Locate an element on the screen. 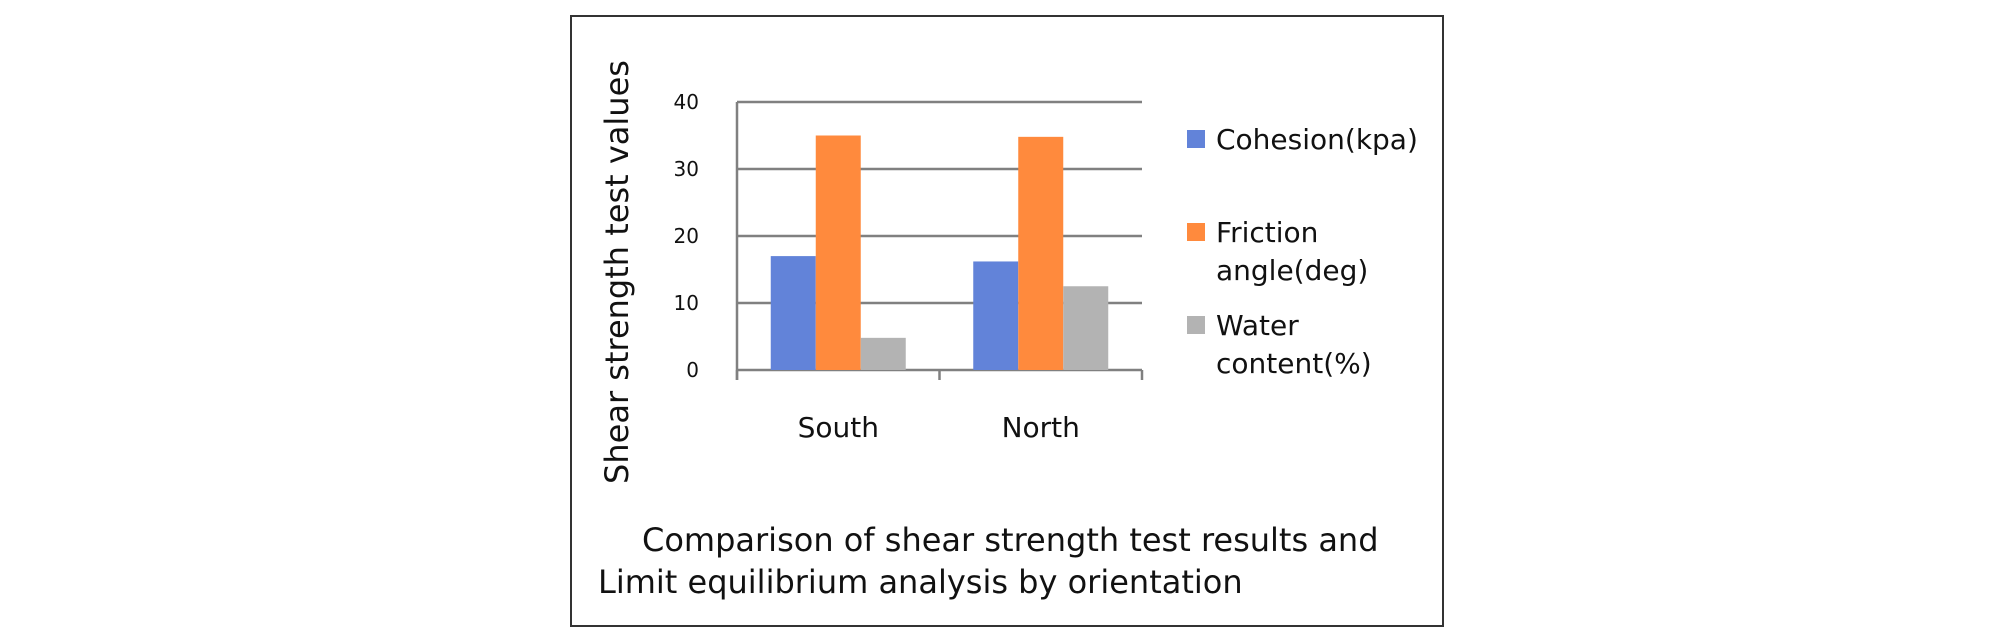 This screenshot has height=640, width=2008. y-tick-label: 10 is located at coordinates (686, 303).